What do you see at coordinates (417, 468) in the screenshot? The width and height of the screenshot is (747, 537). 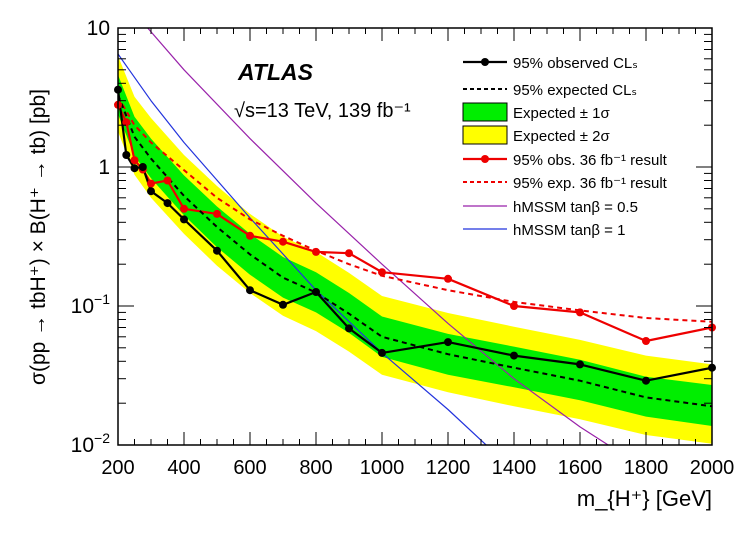 I see `x-tick-labels: 200 400 600 800 1000 1200 1400 1600 1800 2000` at bounding box center [417, 468].